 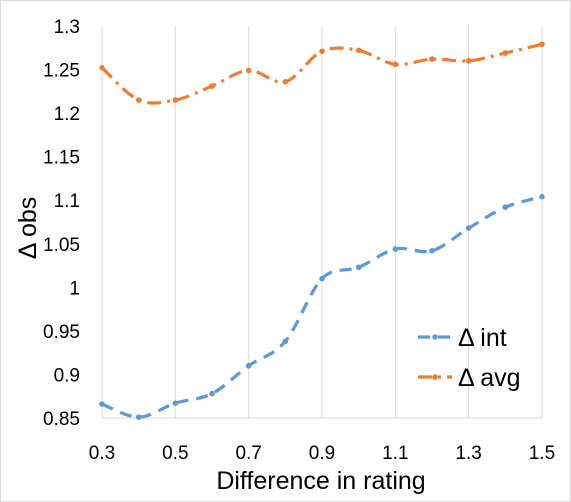 I want to click on x-tick-label: 0.3, so click(x=102, y=453).